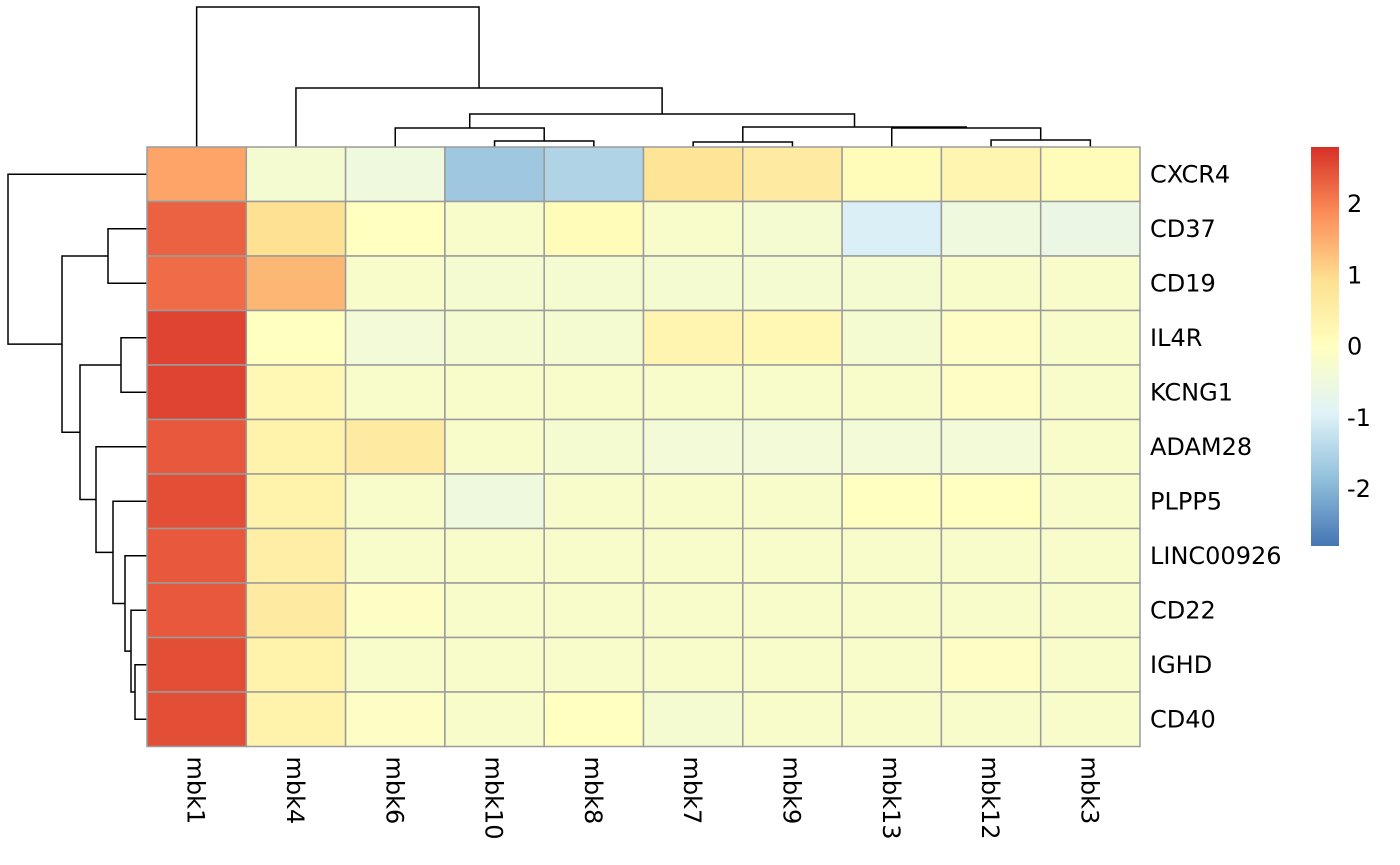 The height and width of the screenshot is (865, 1400). Describe the element at coordinates (1089, 791) in the screenshot. I see `column-label: mbk3` at that location.